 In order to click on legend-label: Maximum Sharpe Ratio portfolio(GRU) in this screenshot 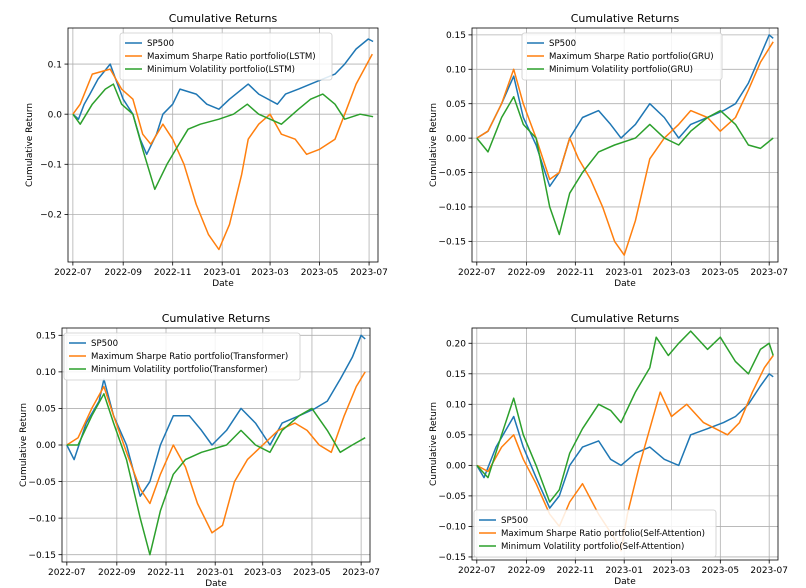, I will do `click(631, 57)`.